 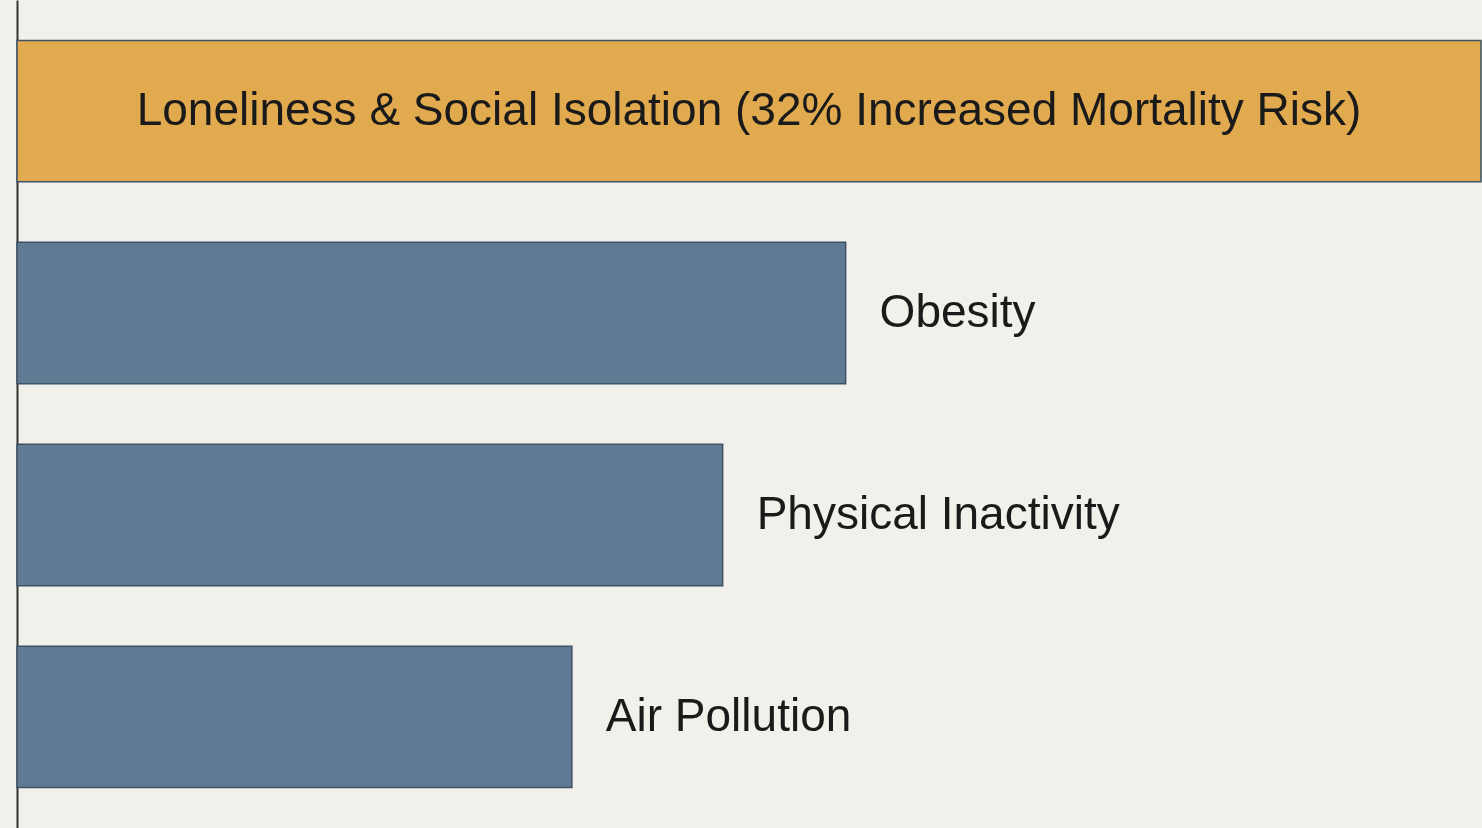 What do you see at coordinates (728, 714) in the screenshot?
I see `y-tick-label: Air Pollution` at bounding box center [728, 714].